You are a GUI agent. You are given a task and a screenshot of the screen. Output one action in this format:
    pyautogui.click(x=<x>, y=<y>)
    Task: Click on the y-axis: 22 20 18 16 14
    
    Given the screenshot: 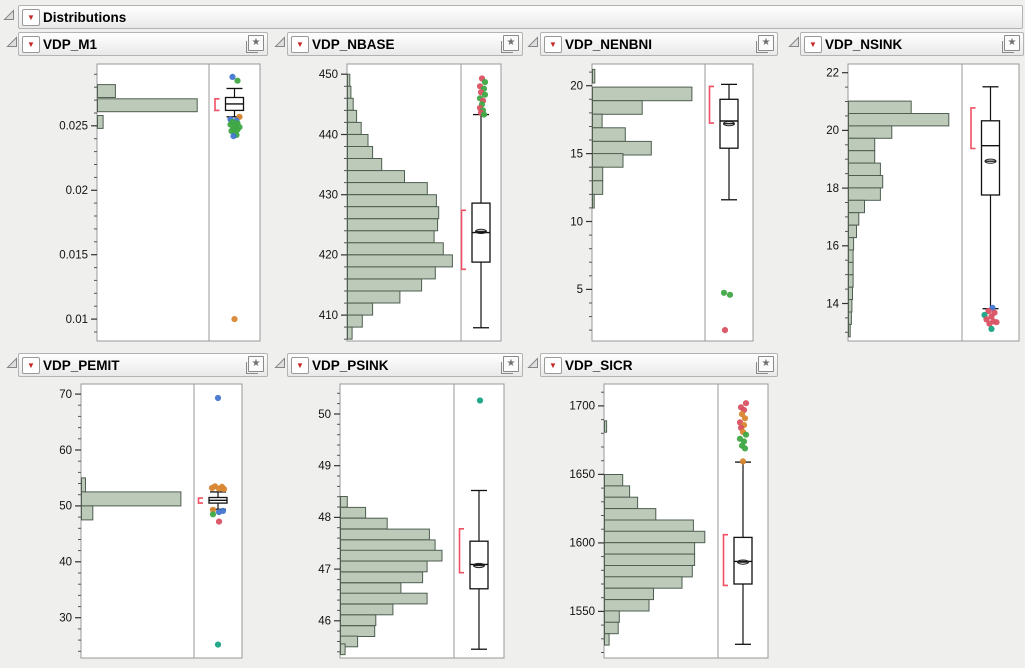 What is the action you would take?
    pyautogui.click(x=837, y=200)
    